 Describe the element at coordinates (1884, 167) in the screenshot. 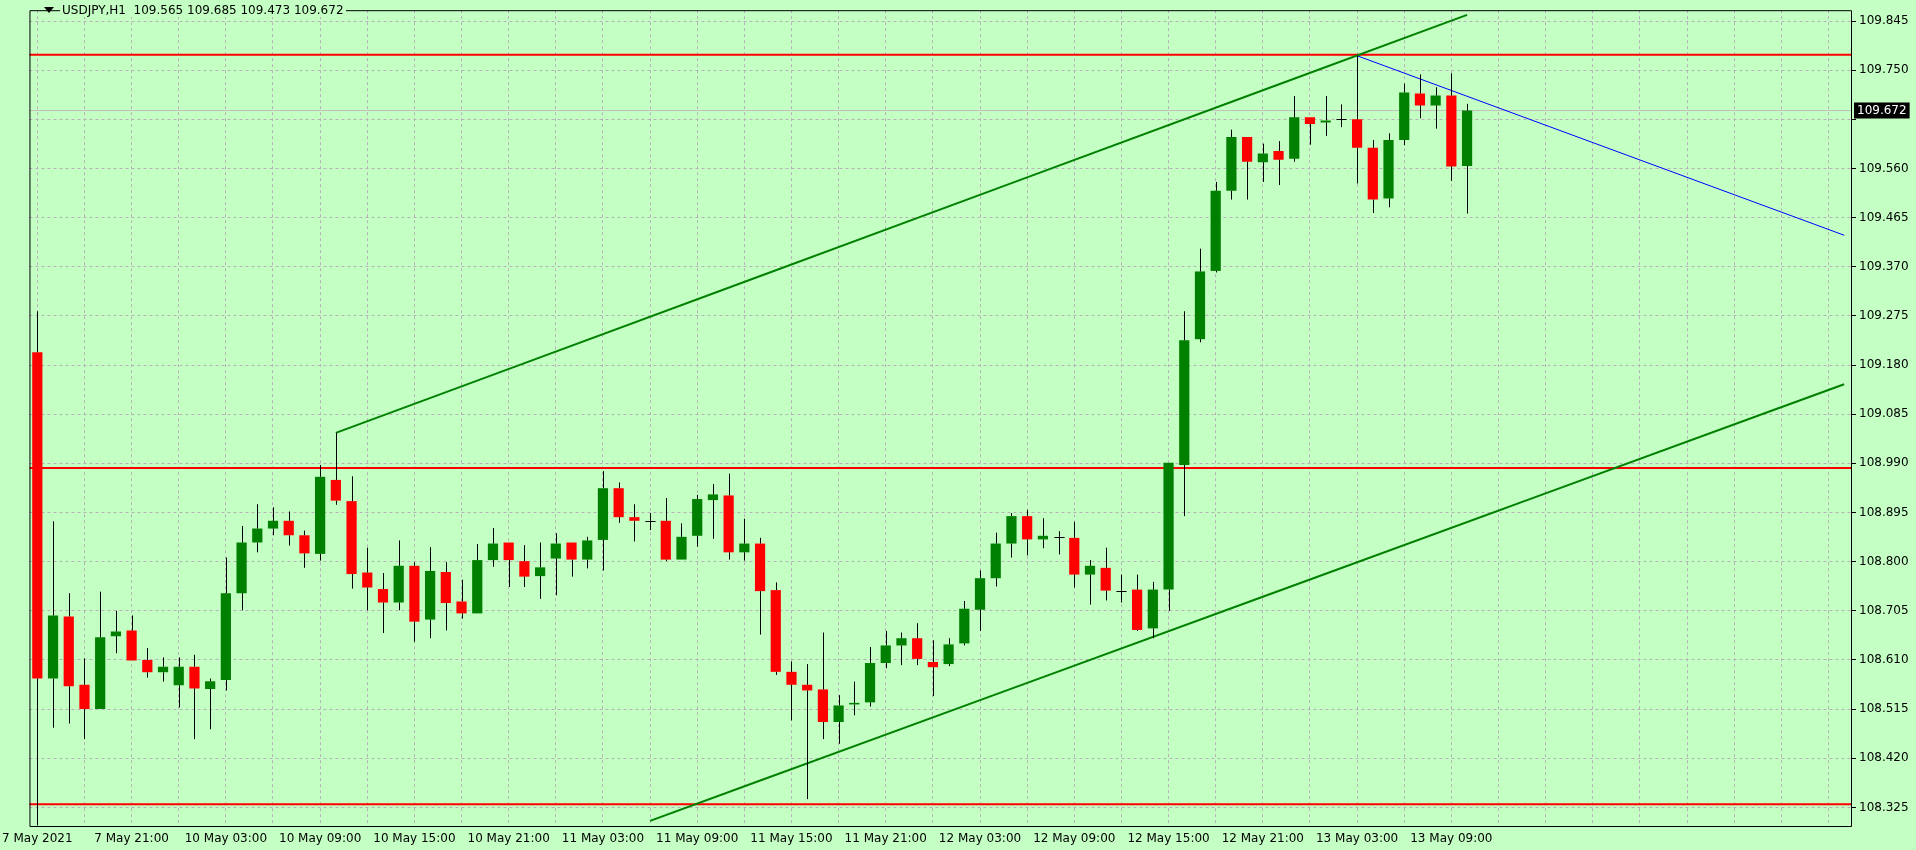

I see `y-tick-label: 109.560` at that location.